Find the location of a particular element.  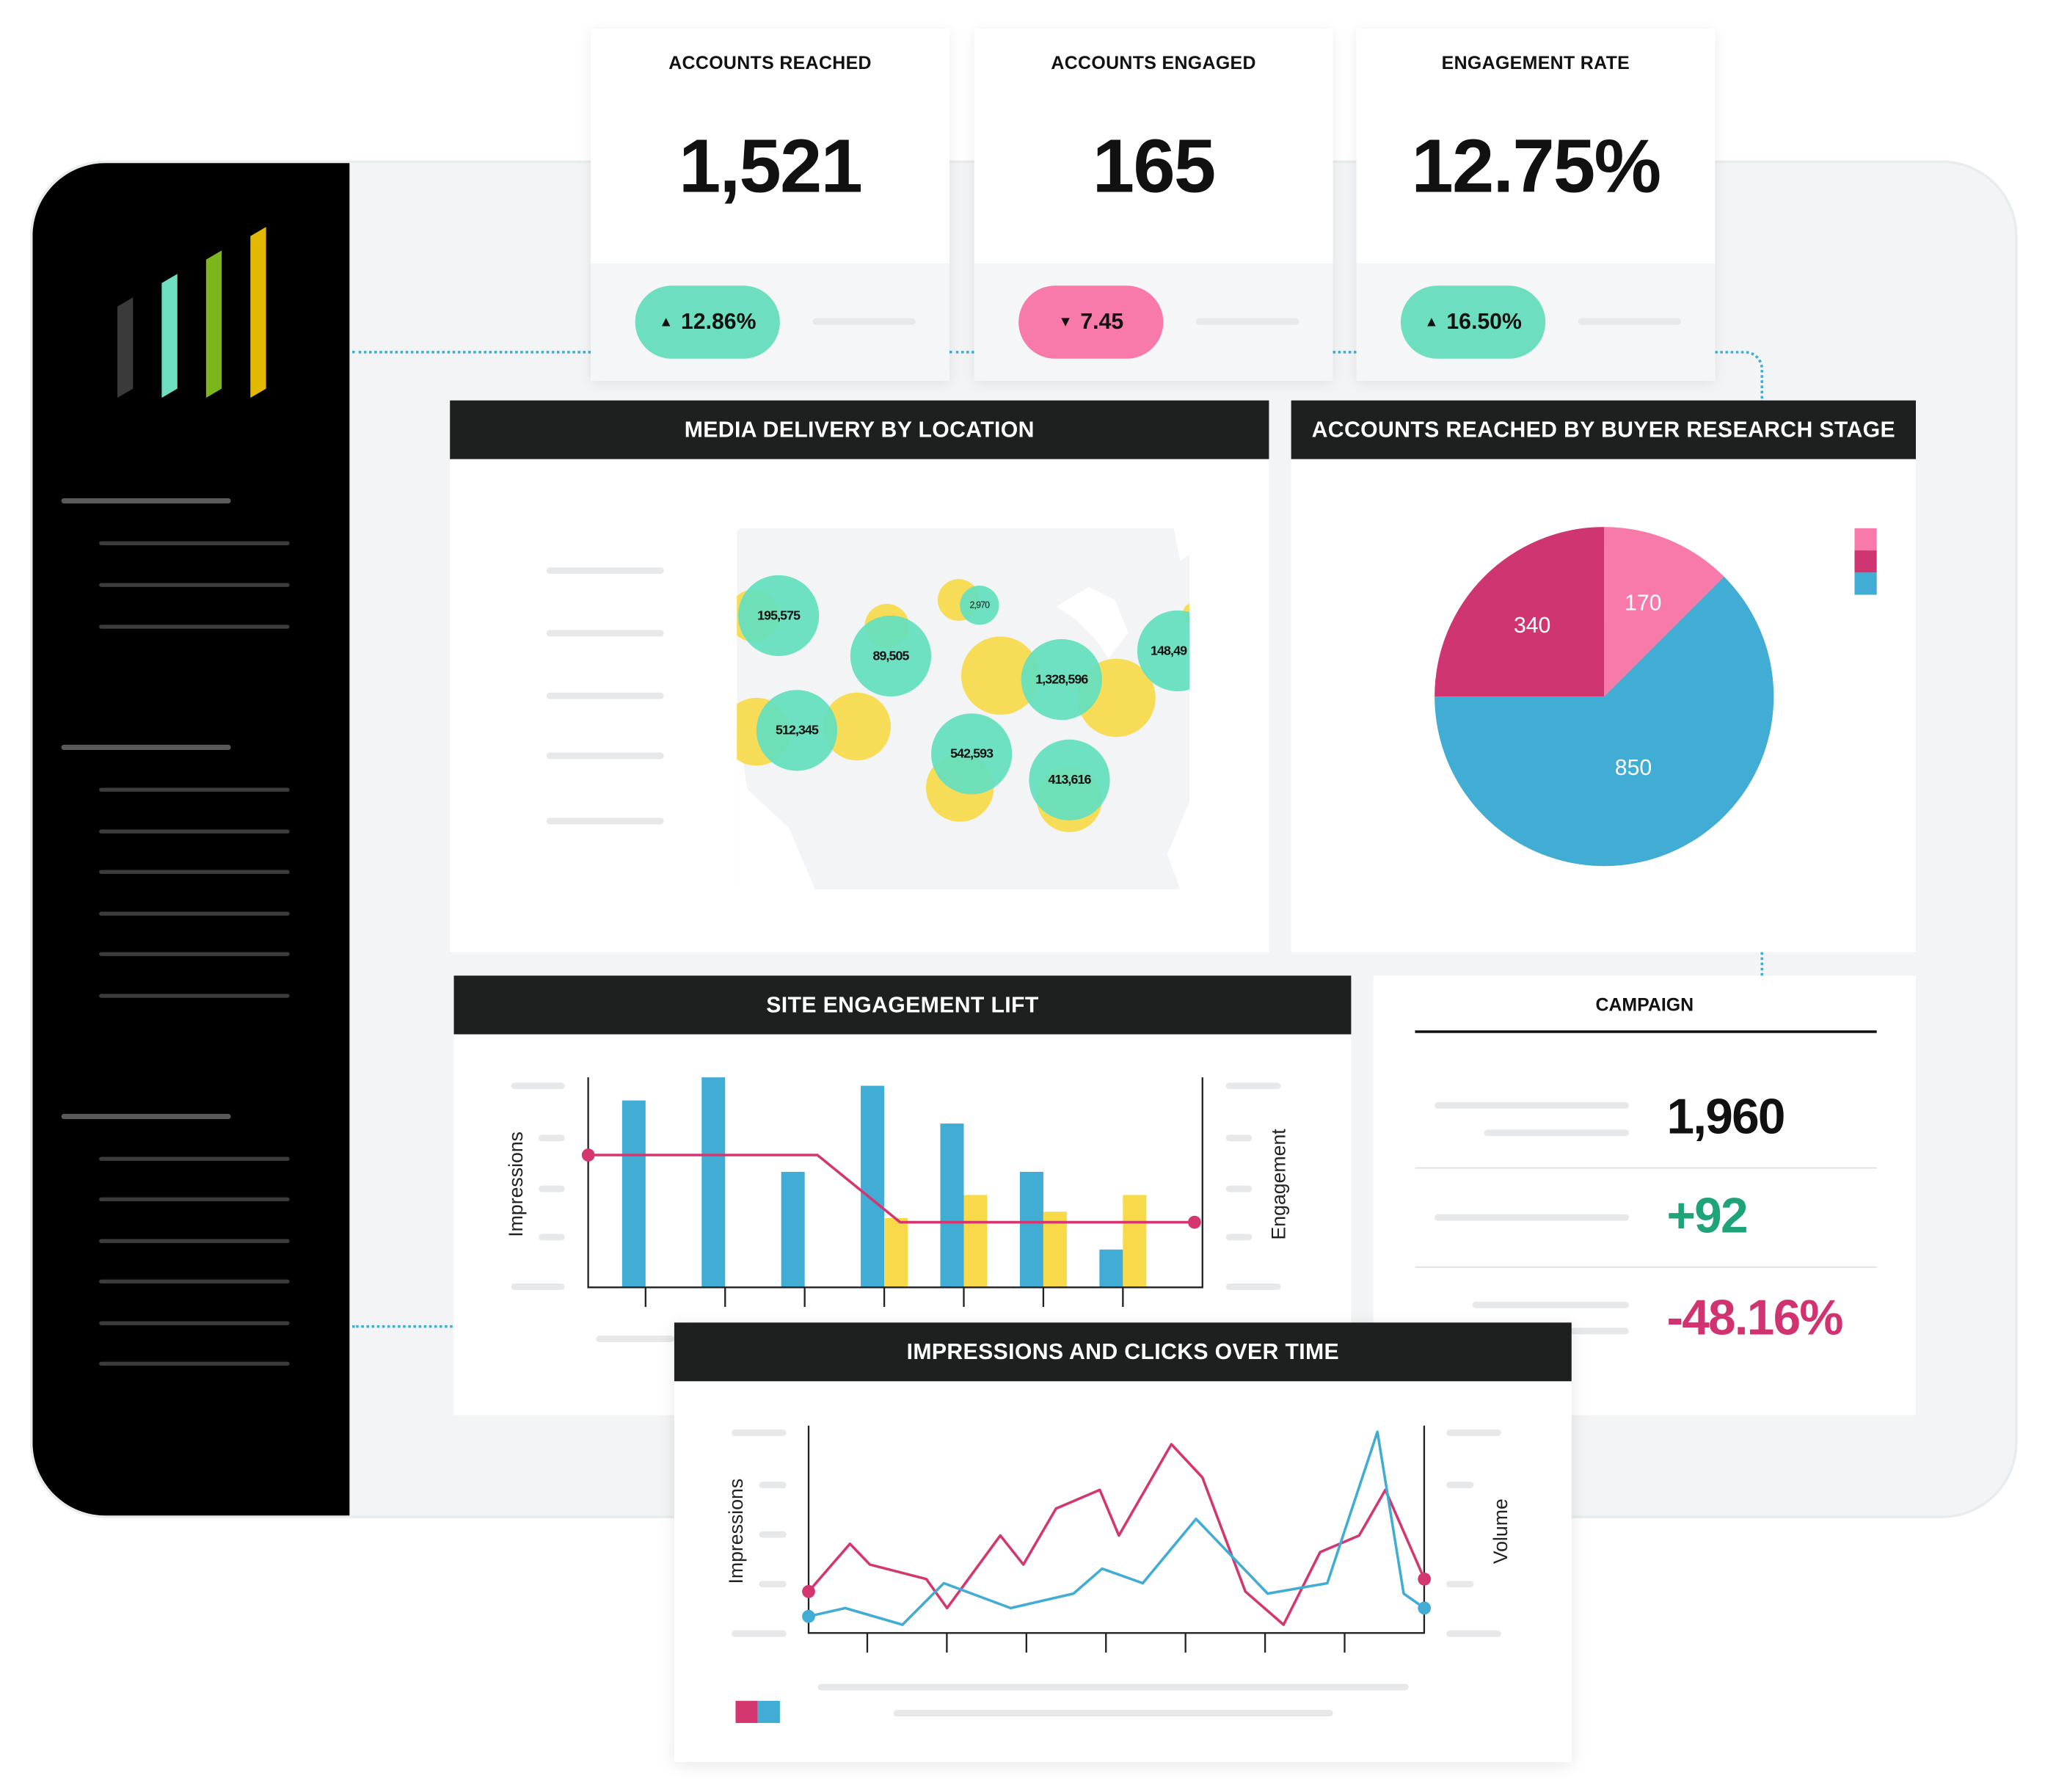

campaign-change: +92 is located at coordinates (1708, 1217).